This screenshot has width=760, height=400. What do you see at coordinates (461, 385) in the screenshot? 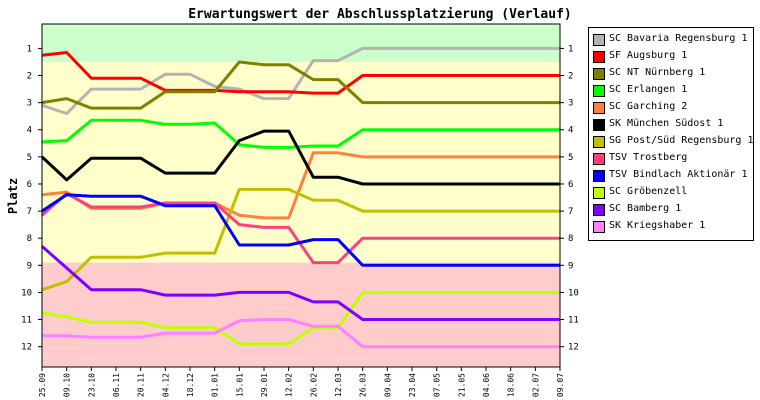
I see `x-tick-label: 21.05` at bounding box center [461, 385].